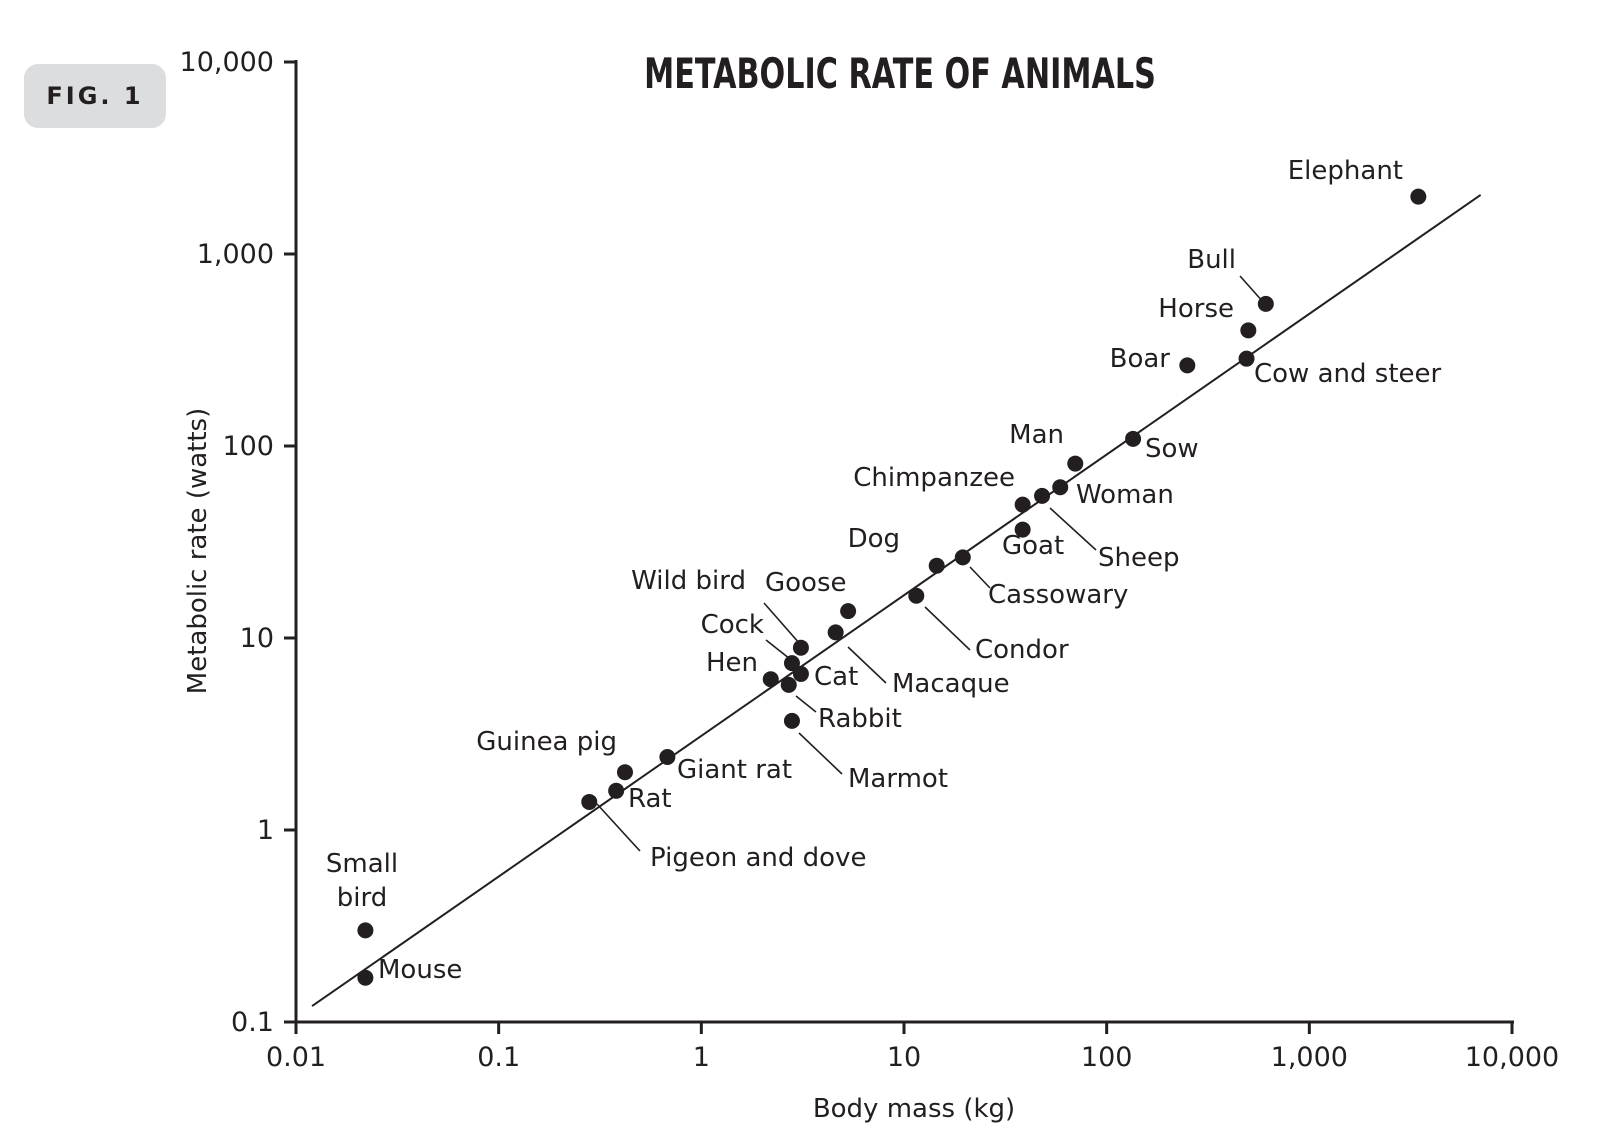  What do you see at coordinates (904, 1057) in the screenshot?
I see `x-tick-label: 10` at bounding box center [904, 1057].